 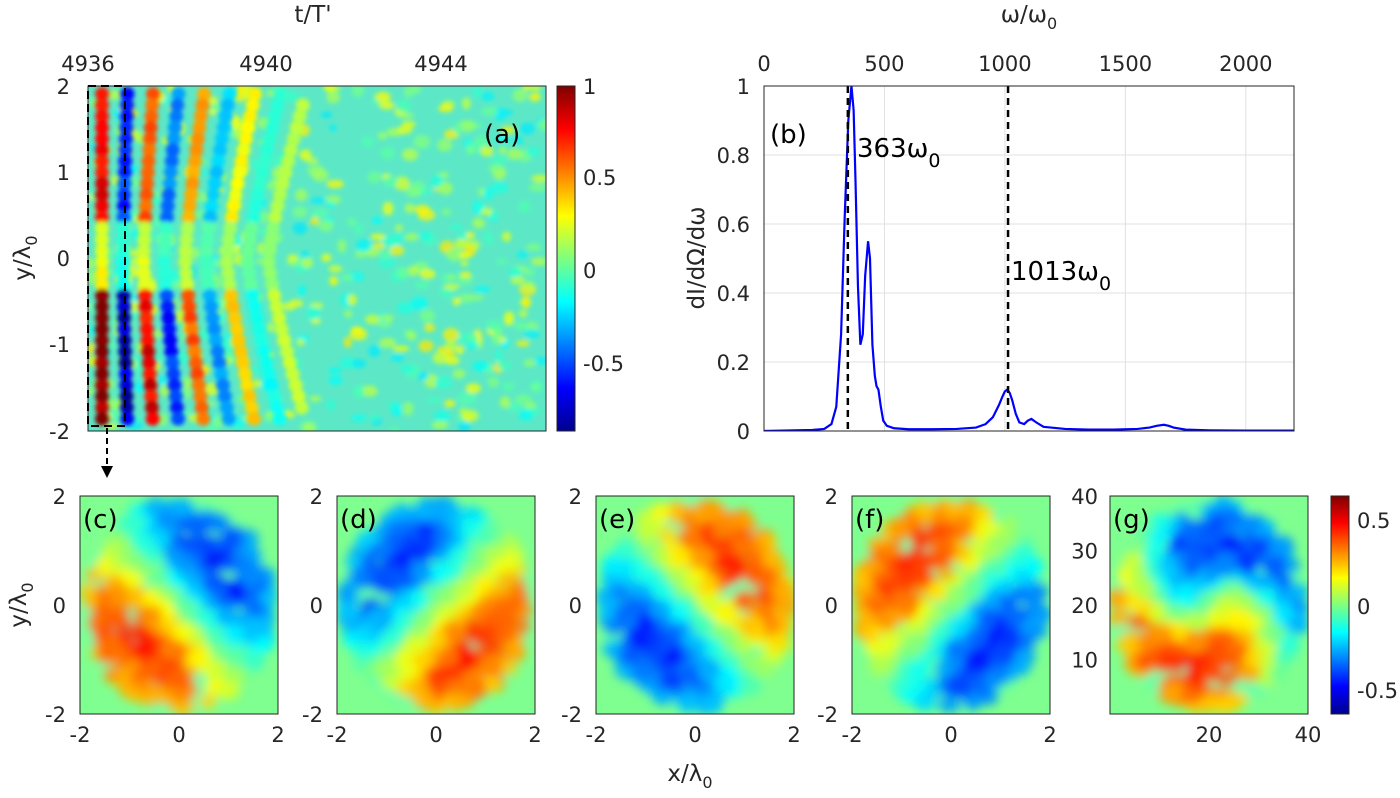 What do you see at coordinates (422, 616) in the screenshot?
I see `bottom-panel: (d) -2 0 2 2 0 -2` at bounding box center [422, 616].